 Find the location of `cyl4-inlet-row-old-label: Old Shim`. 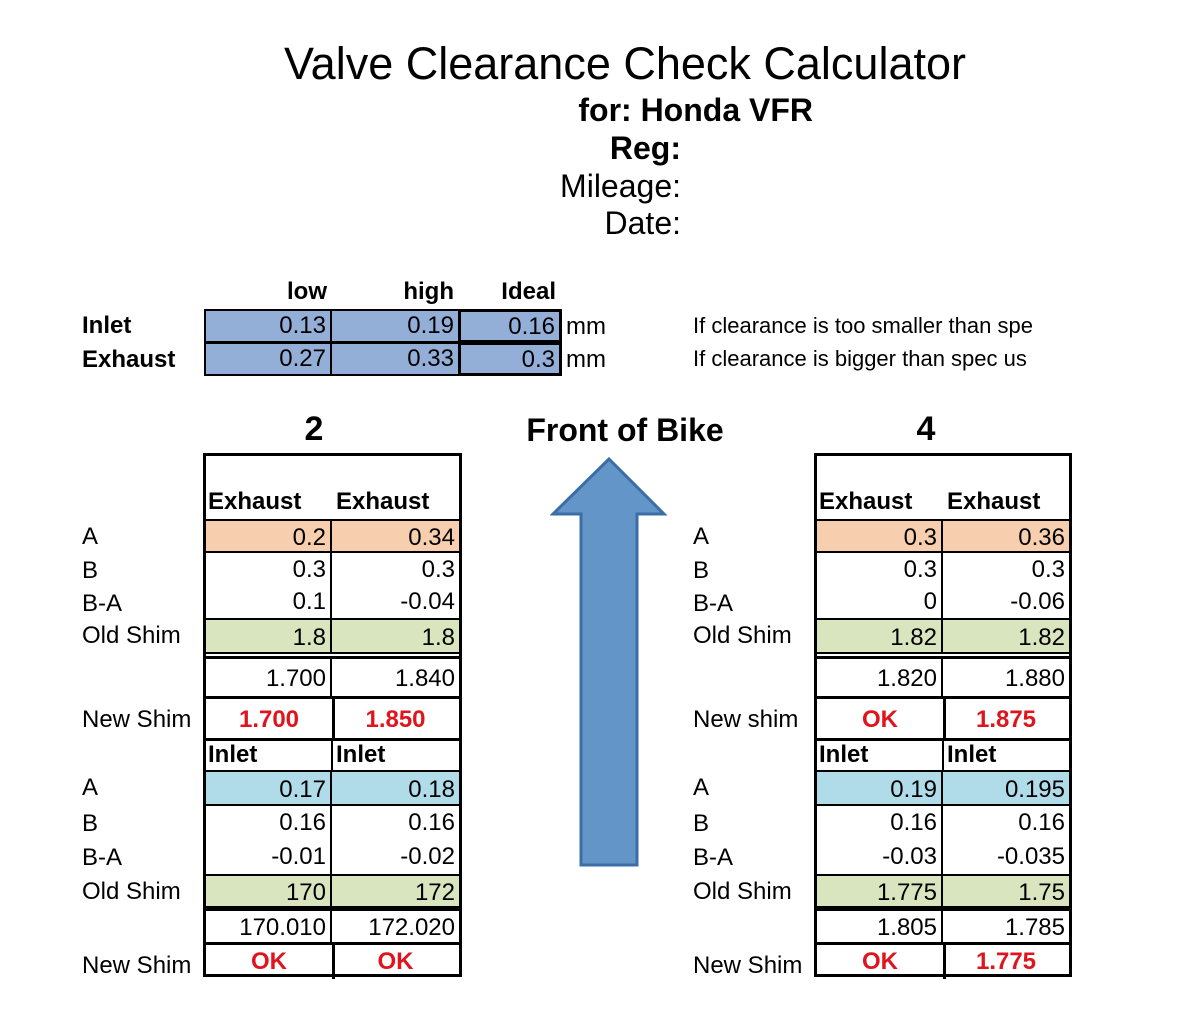

cyl4-inlet-row-old-label: Old Shim is located at coordinates (742, 891).